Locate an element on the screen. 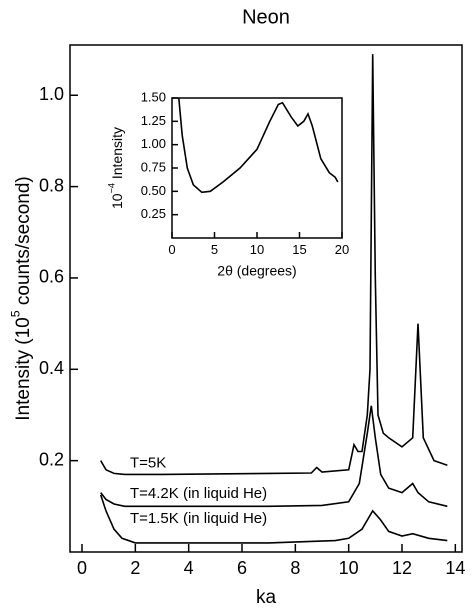  x-tick-label: 4 is located at coordinates (189, 568).